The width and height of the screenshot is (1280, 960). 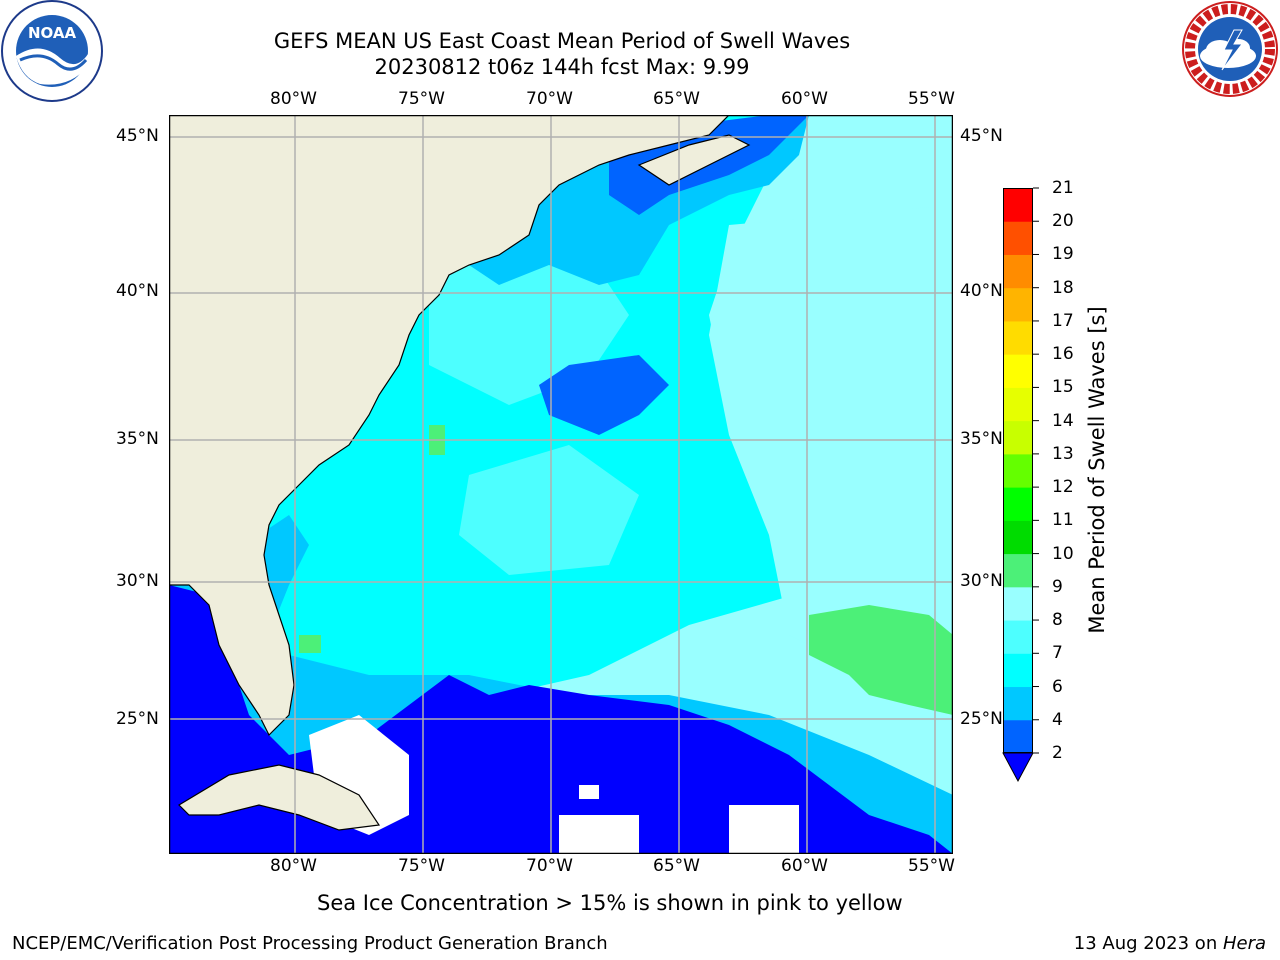 What do you see at coordinates (831, 460) in the screenshot?
I see `swell-band-lightblue-east` at bounding box center [831, 460].